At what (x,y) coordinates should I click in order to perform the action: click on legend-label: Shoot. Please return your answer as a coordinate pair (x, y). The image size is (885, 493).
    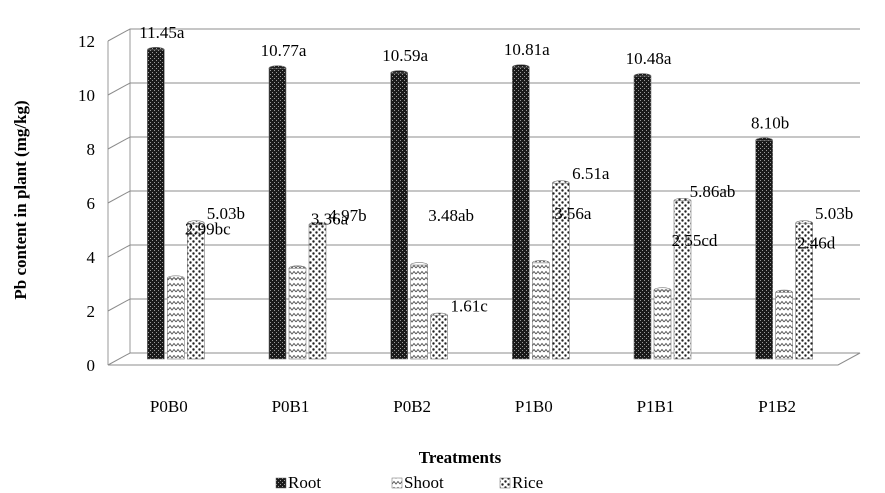
    Looking at the image, I should click on (424, 482).